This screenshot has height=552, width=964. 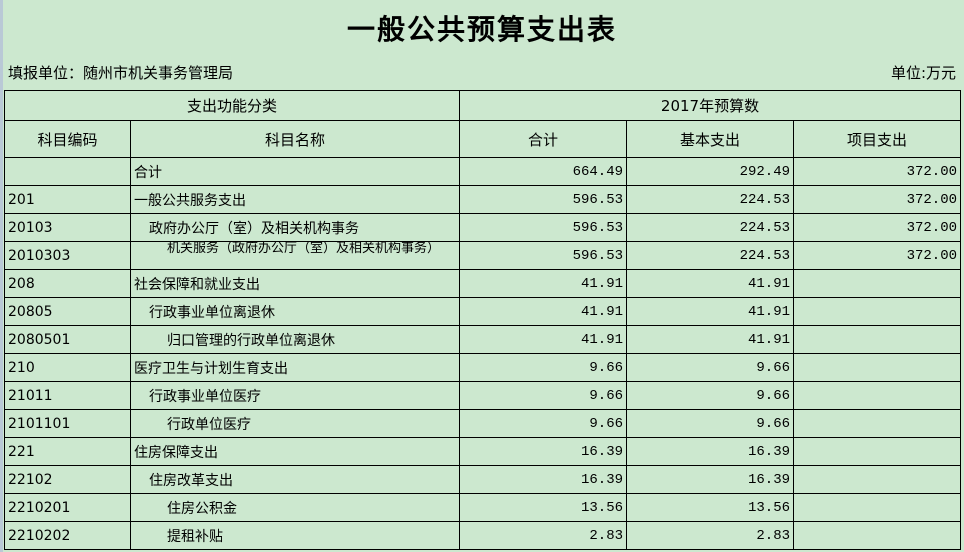 What do you see at coordinates (295, 395) in the screenshot?
I see `cell-name: 行政事业单位医疗` at bounding box center [295, 395].